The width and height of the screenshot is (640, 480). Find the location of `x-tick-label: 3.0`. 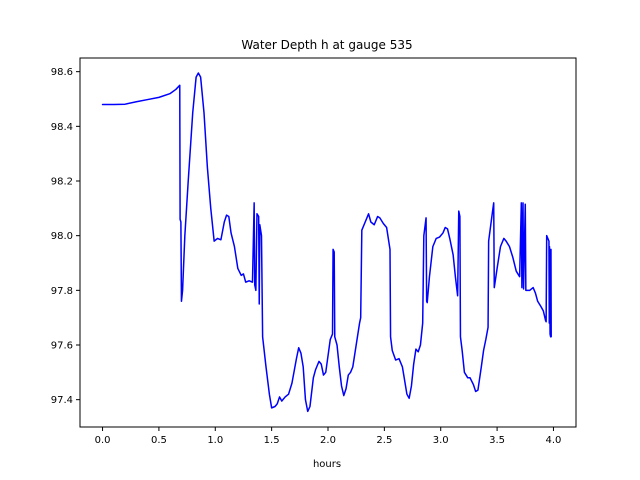

x-tick-label: 3.0 is located at coordinates (441, 440).